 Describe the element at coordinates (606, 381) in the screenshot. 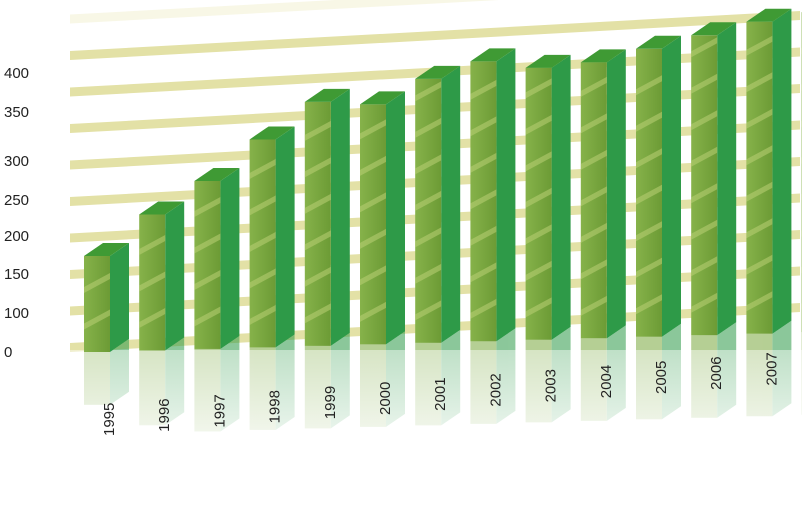

I see `x-tick-label: 2004` at that location.